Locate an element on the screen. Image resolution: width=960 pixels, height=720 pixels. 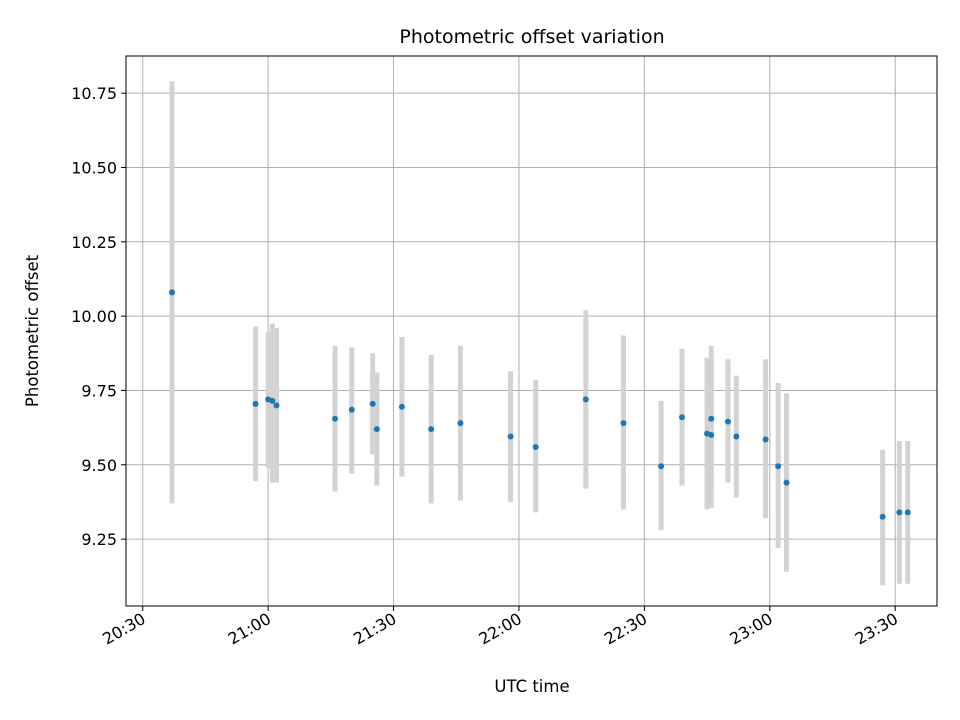
y-axis-ticks: 9.25 9.50 9.75 10.00 10.25 10.50 10.75 is located at coordinates (98, 316).